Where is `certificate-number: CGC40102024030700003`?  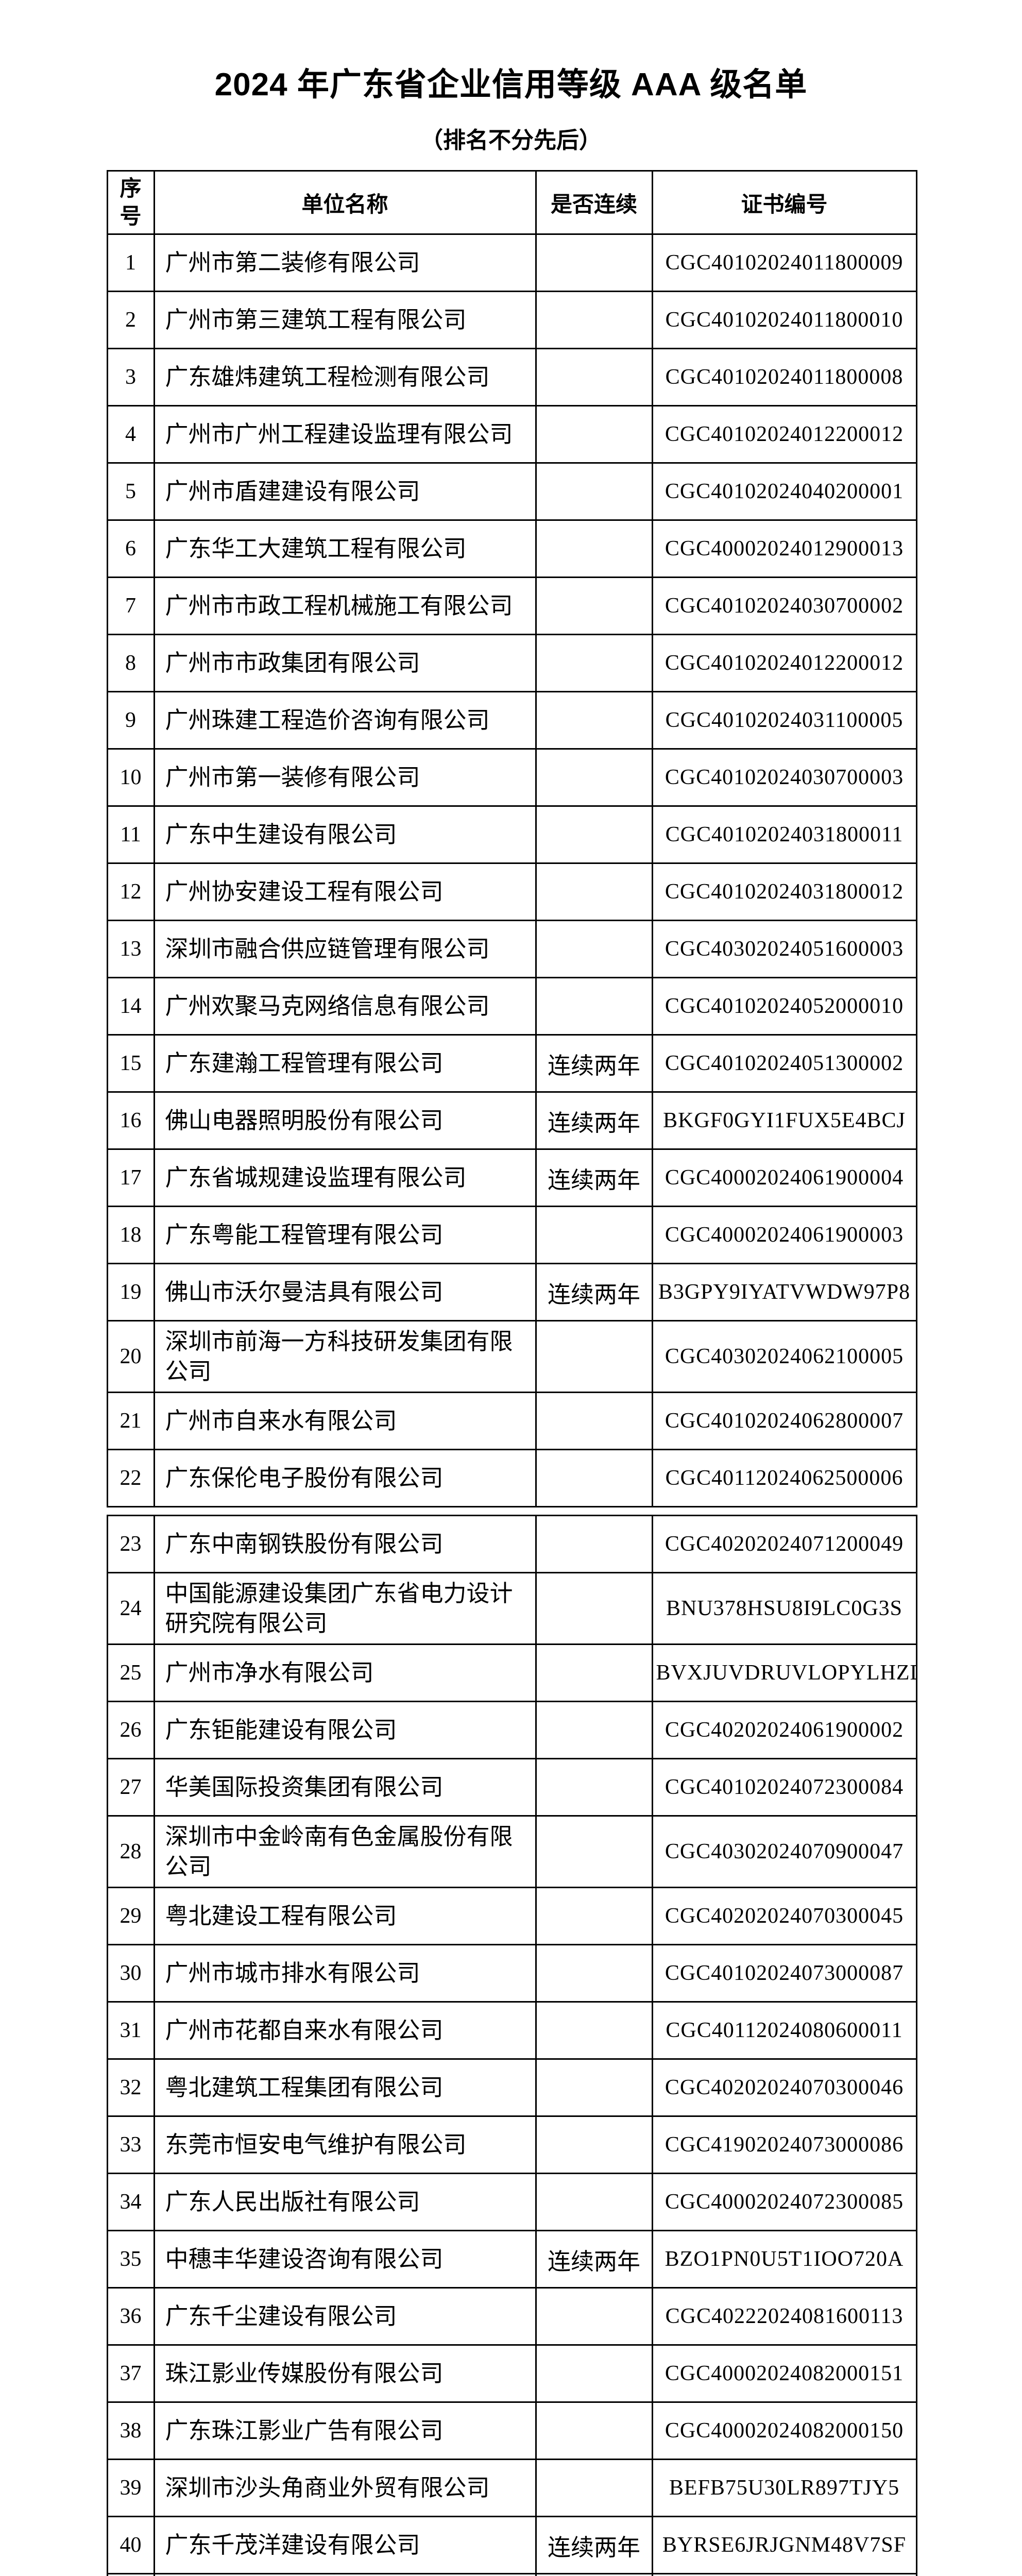 certificate-number: CGC40102024030700003 is located at coordinates (784, 777).